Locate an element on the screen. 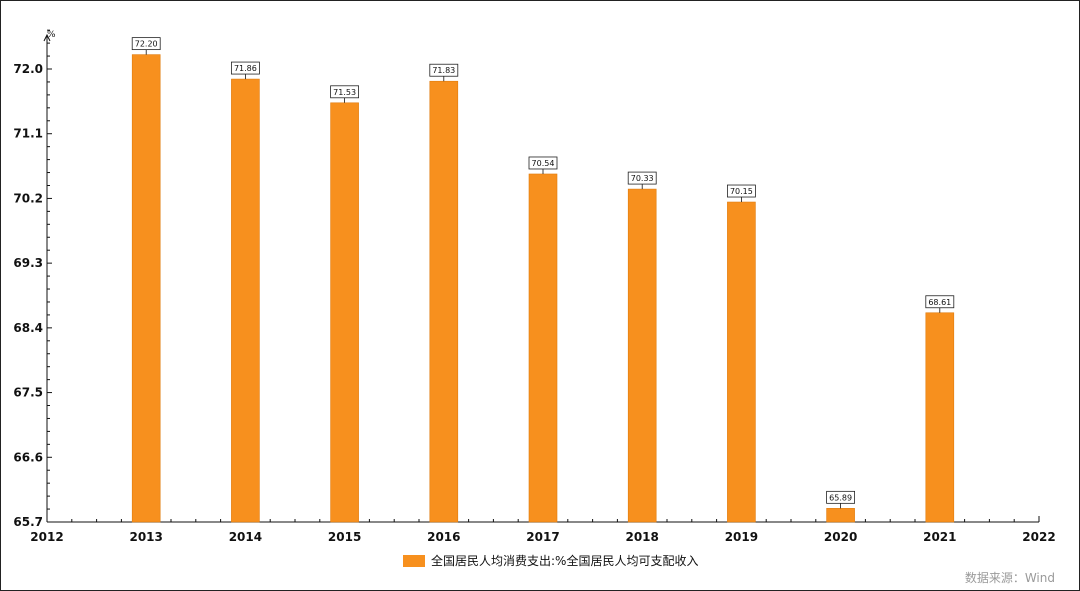  x-tick-label: 2019 is located at coordinates (741, 537).